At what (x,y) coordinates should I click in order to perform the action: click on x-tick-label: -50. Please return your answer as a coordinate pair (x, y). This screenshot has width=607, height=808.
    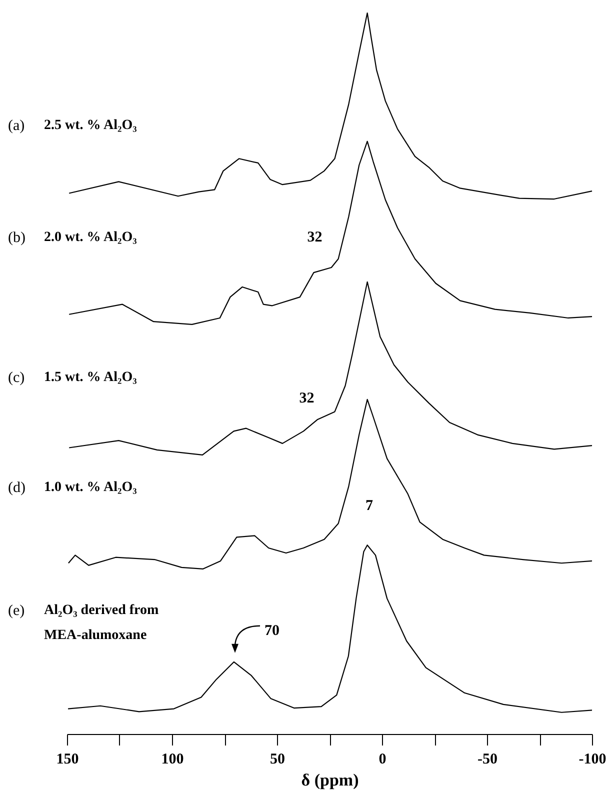
    Looking at the image, I should click on (488, 760).